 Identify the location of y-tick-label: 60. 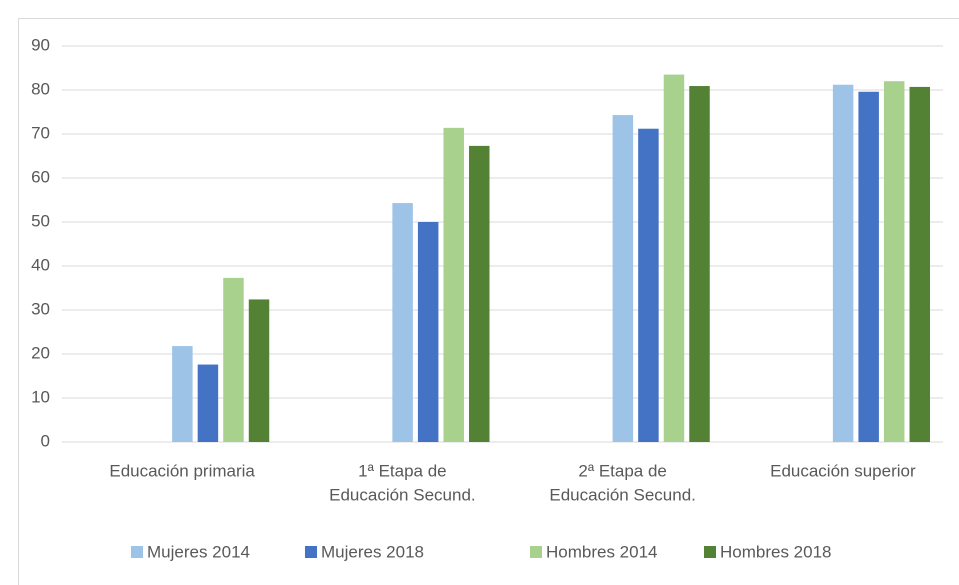
(40, 176).